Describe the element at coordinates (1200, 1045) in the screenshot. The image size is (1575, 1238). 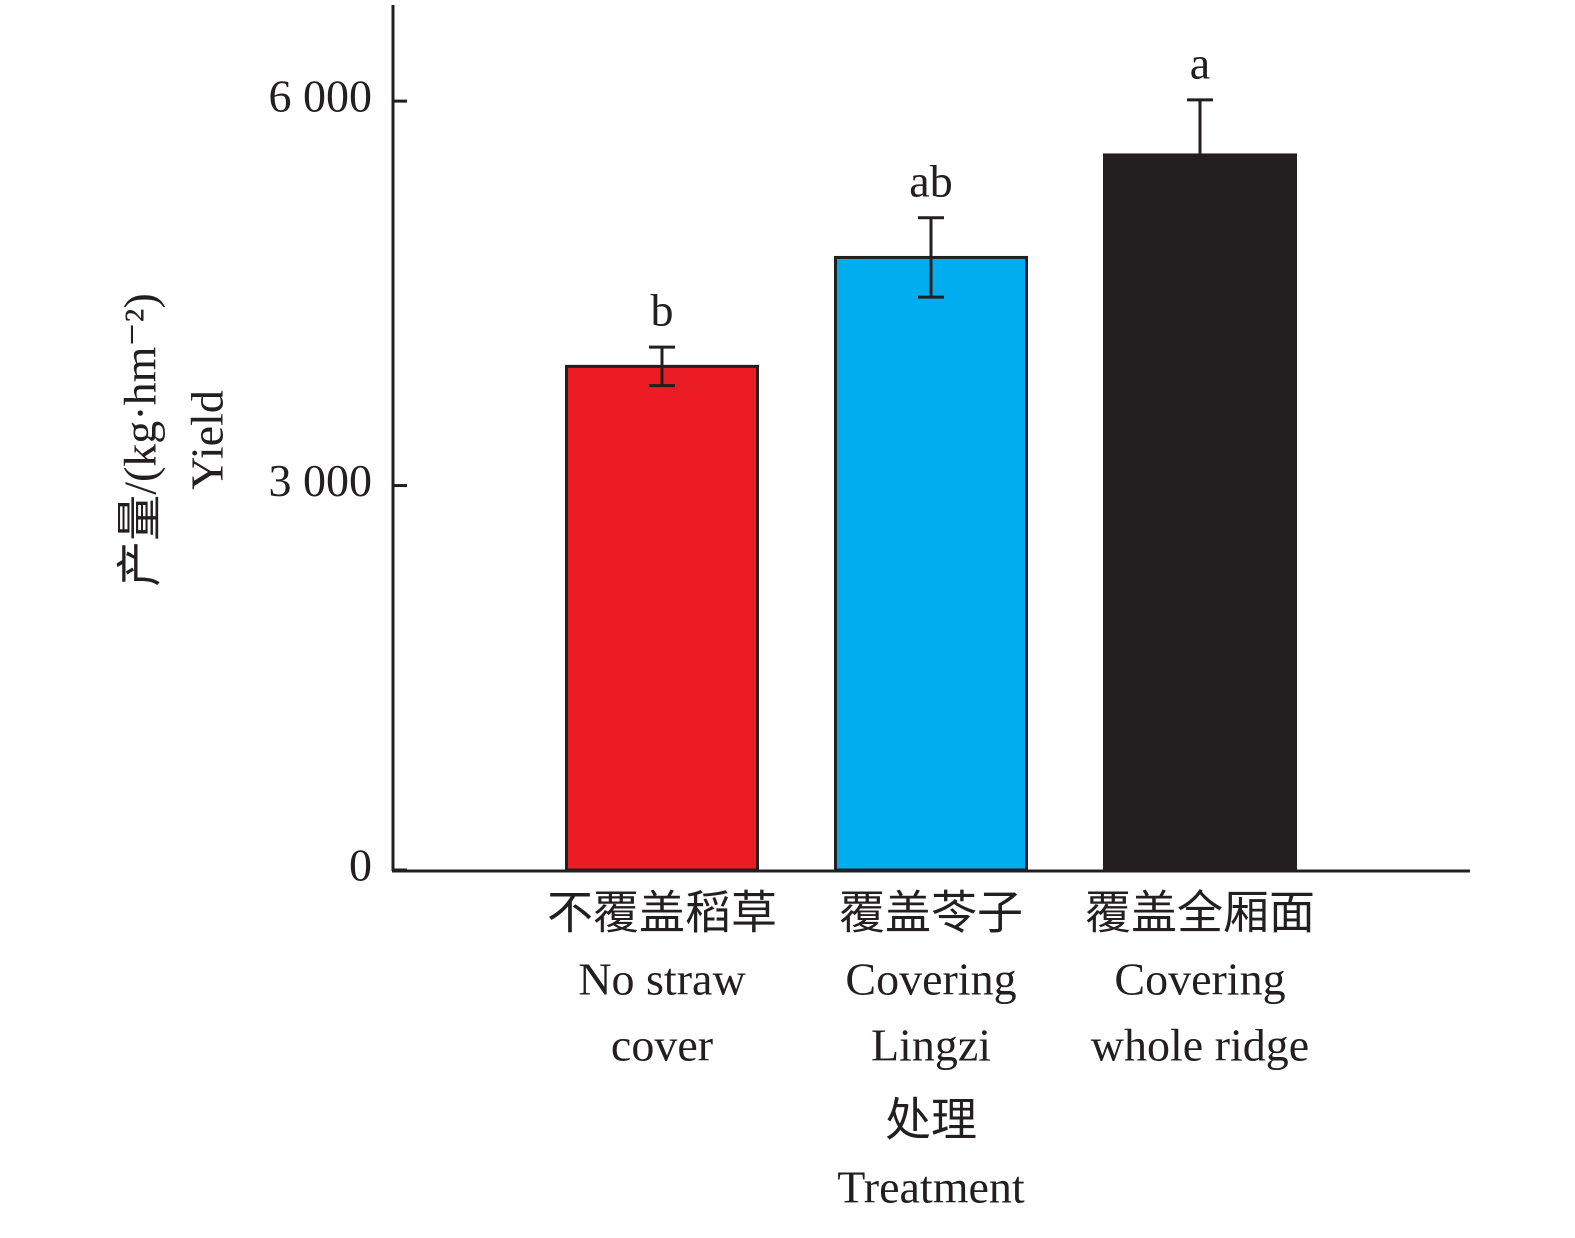
I see `x-tick-label: whole ridge` at that location.